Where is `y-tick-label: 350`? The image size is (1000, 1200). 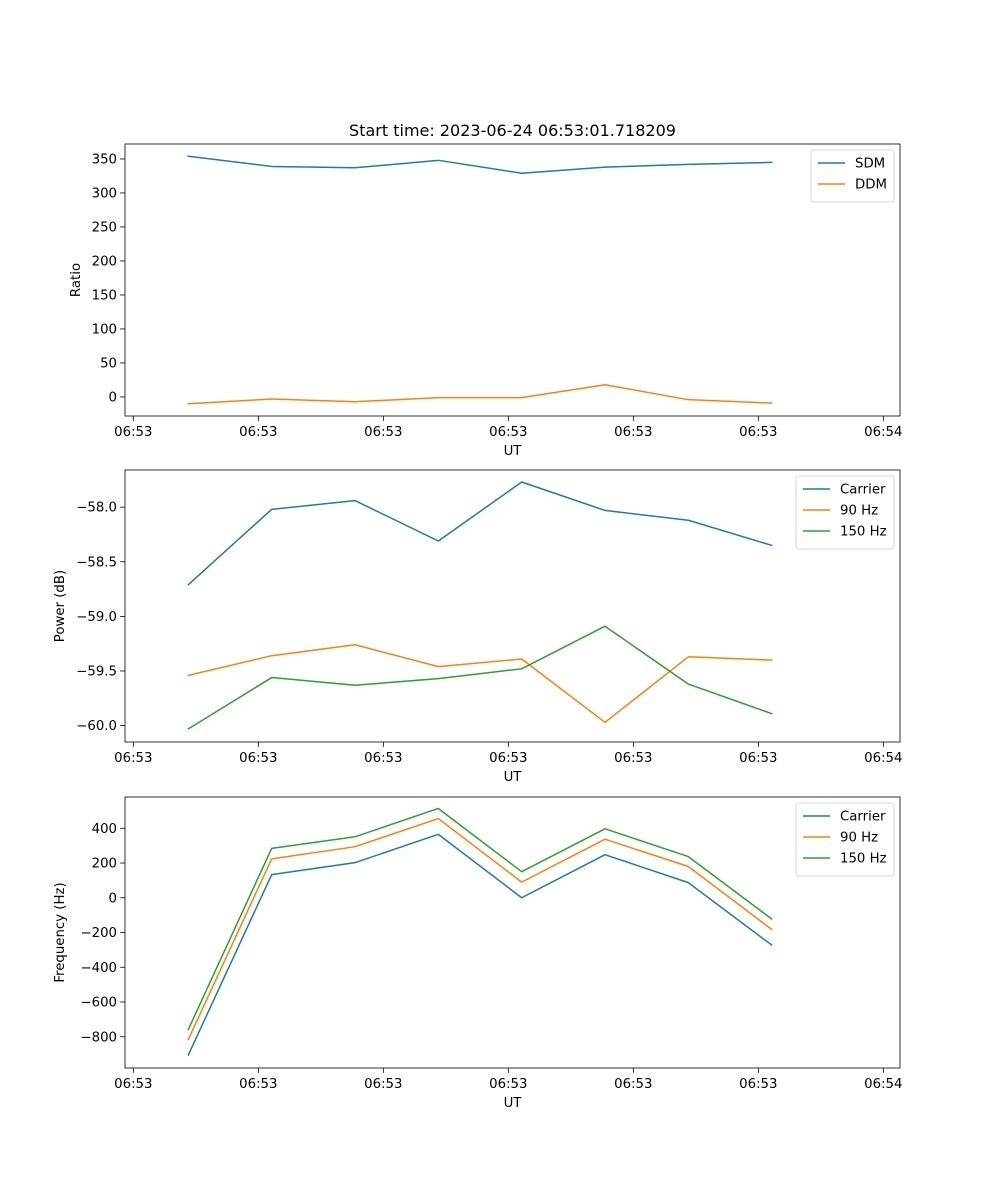 y-tick-label: 350 is located at coordinates (104, 160).